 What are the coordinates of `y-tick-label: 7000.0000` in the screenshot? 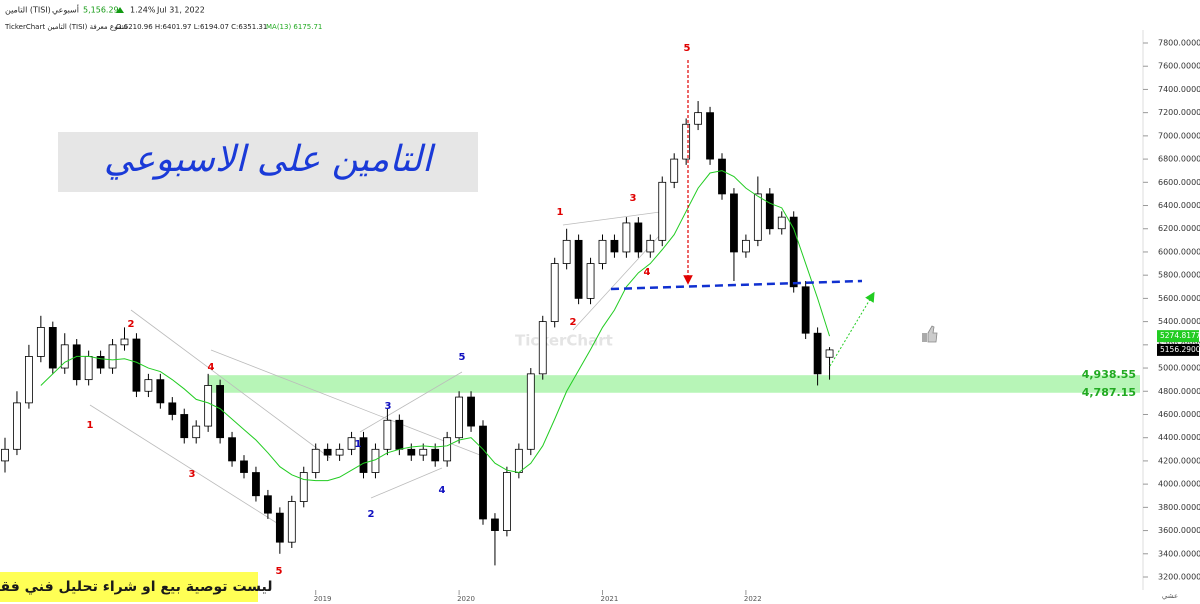 It's located at (1179, 135).